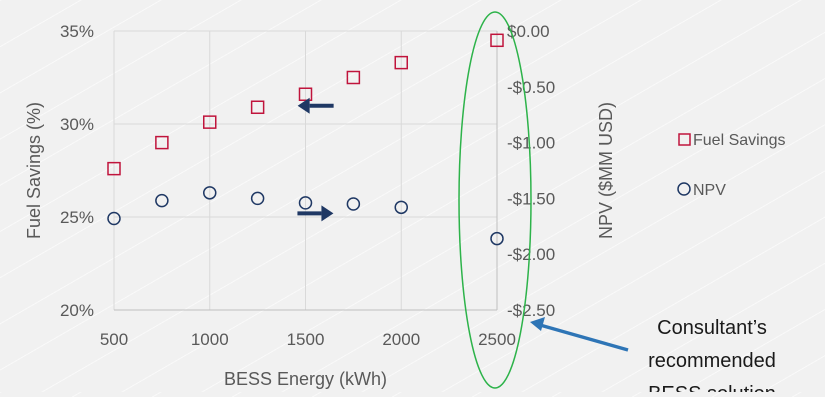 This screenshot has width=825, height=397. I want to click on x-tick-label: 1000, so click(210, 339).